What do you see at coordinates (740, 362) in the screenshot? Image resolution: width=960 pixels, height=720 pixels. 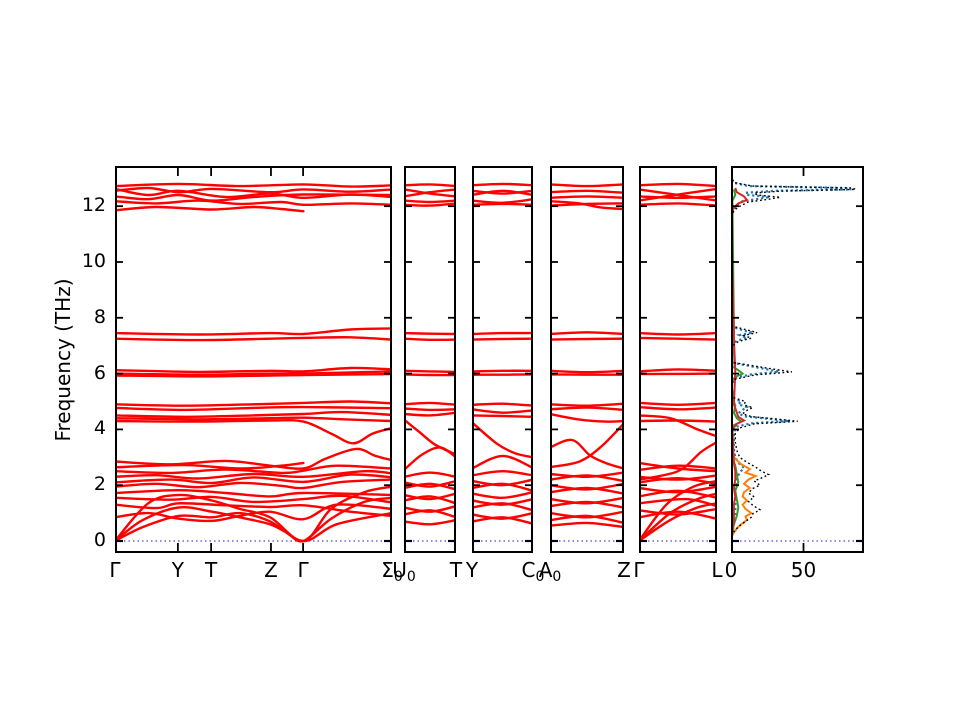 I see `projected-dos-red-curve` at bounding box center [740, 362].